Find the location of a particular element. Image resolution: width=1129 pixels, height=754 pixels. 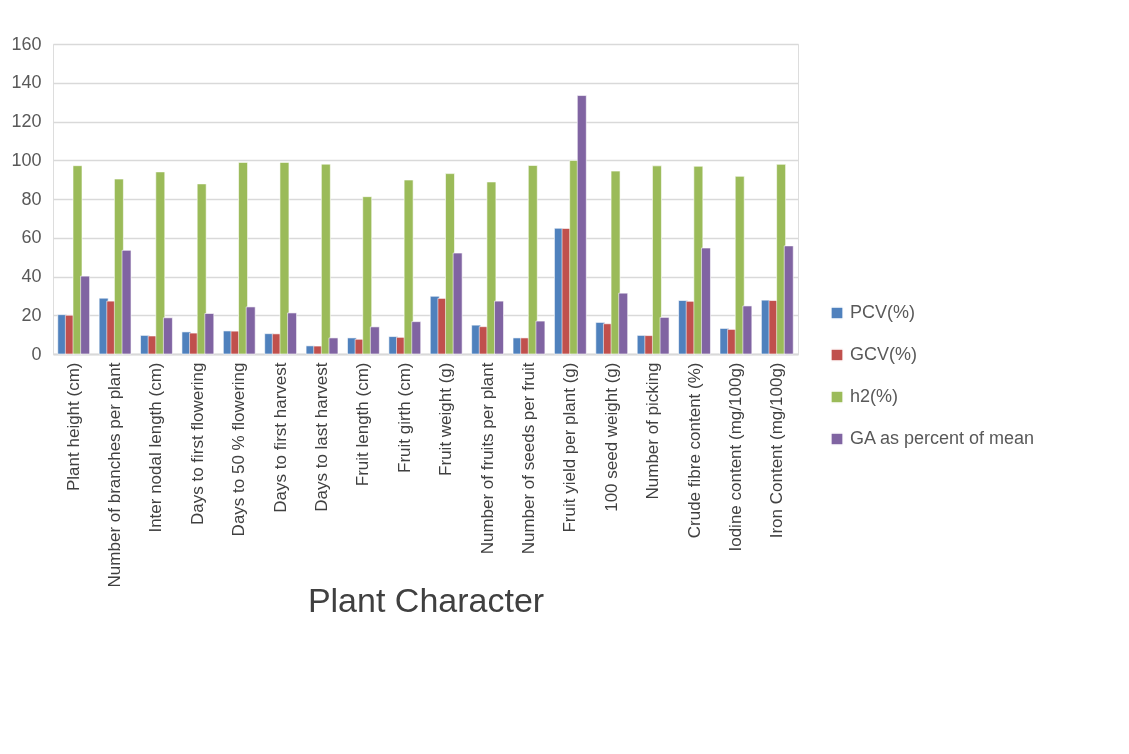

x-tick-label: Days to first harvest is located at coordinates (280, 437).